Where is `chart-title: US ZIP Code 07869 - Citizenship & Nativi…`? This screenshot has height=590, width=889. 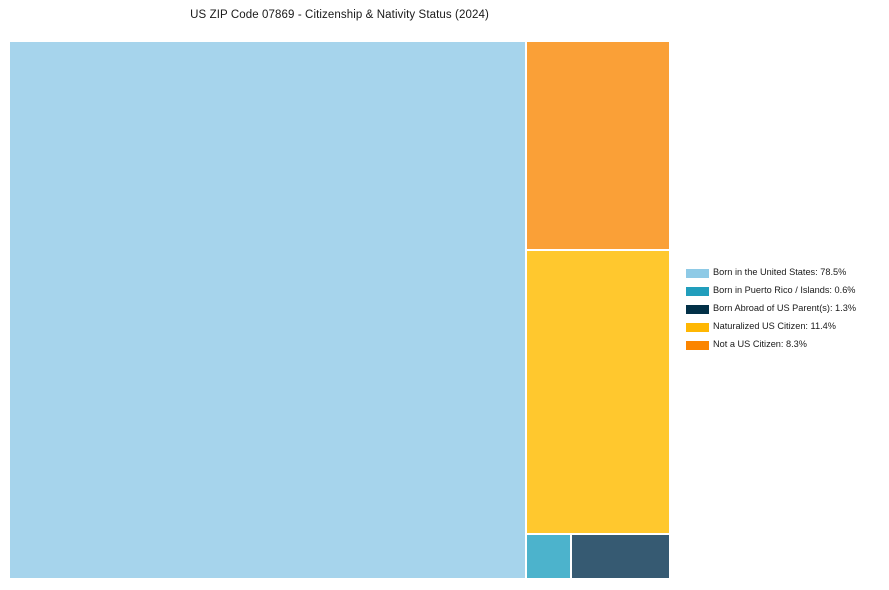 chart-title: US ZIP Code 07869 - Citizenship & Nativi… is located at coordinates (339, 15).